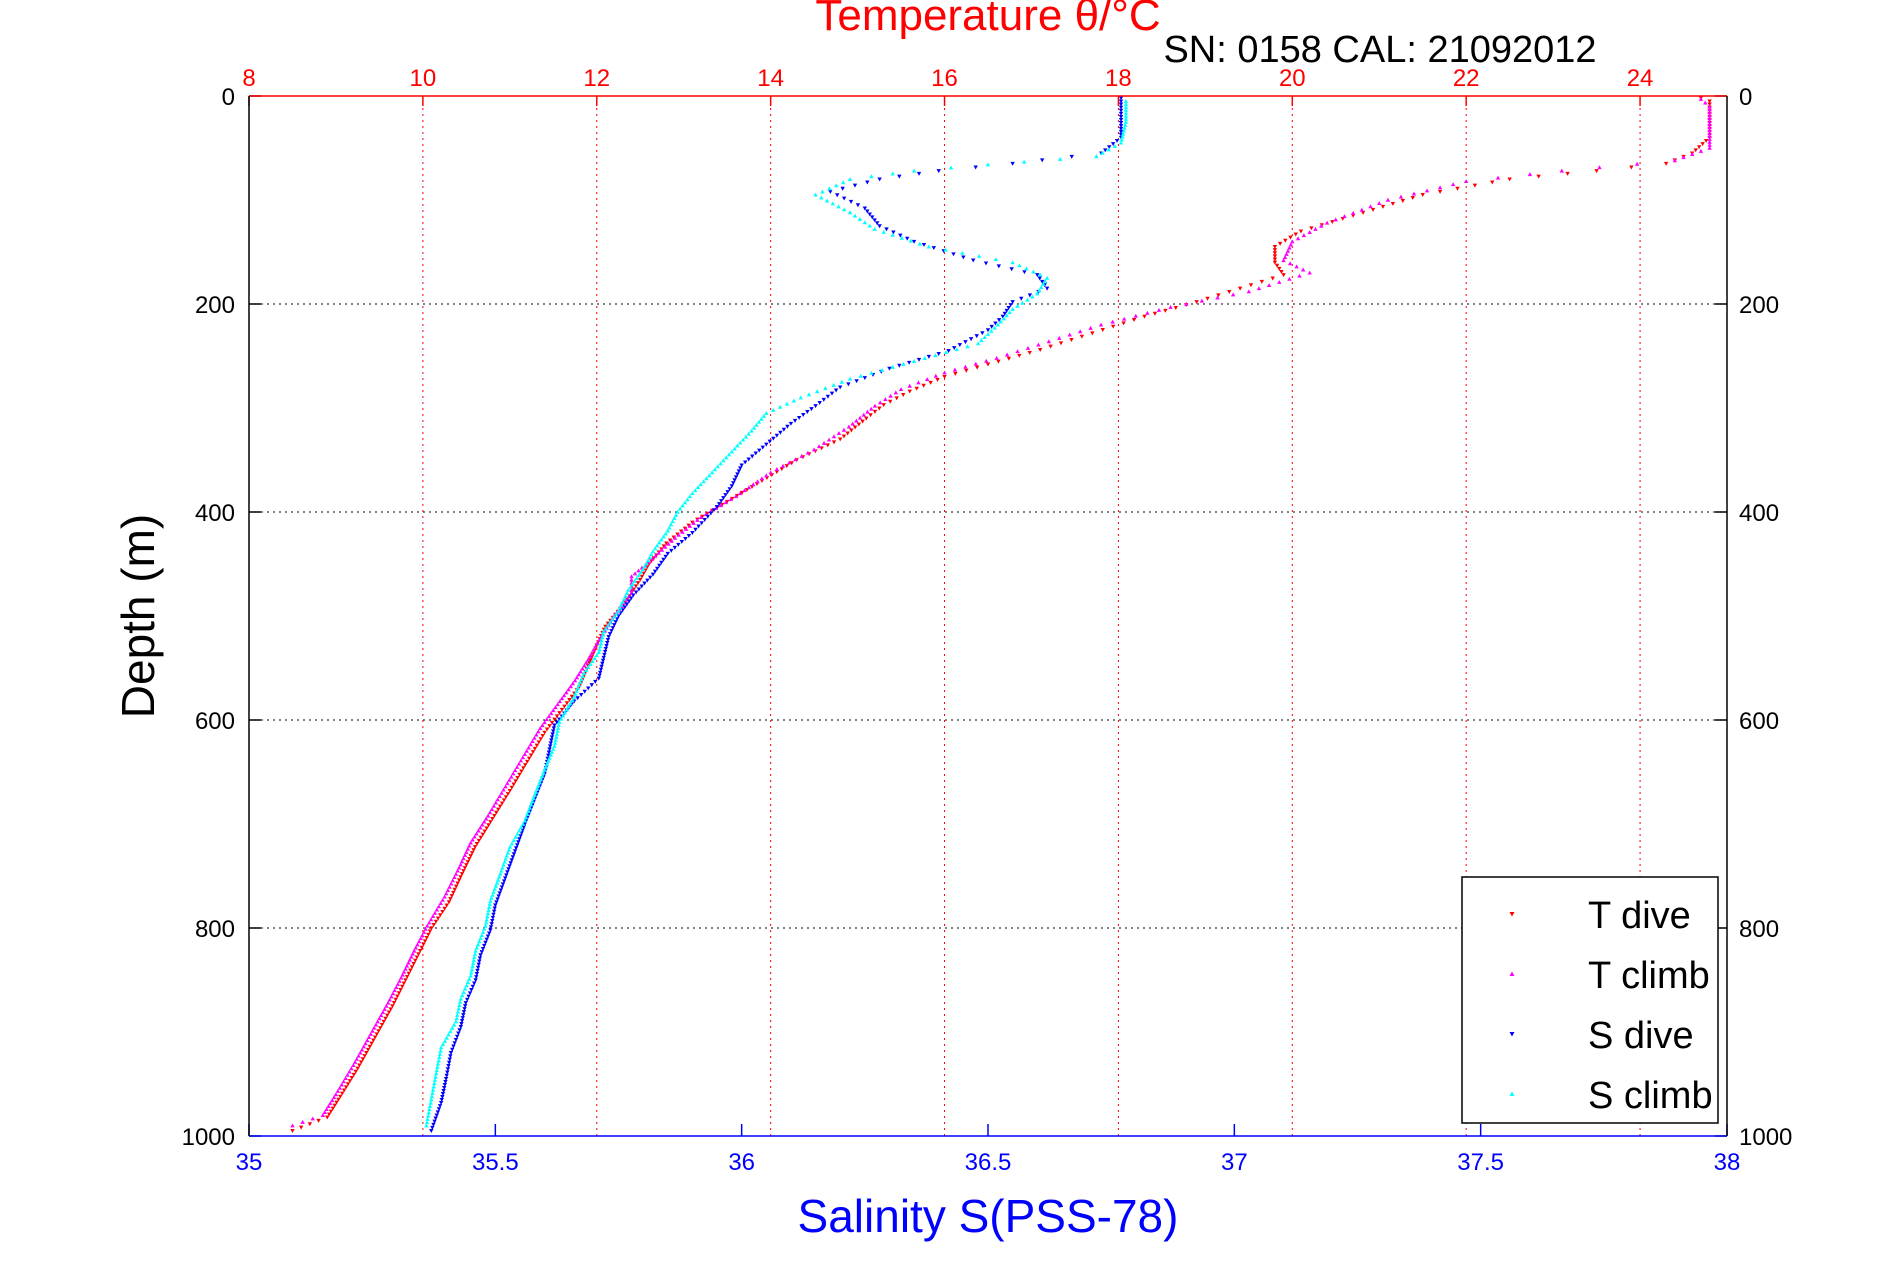  I want to click on legend-marker, so click(1512, 1034).